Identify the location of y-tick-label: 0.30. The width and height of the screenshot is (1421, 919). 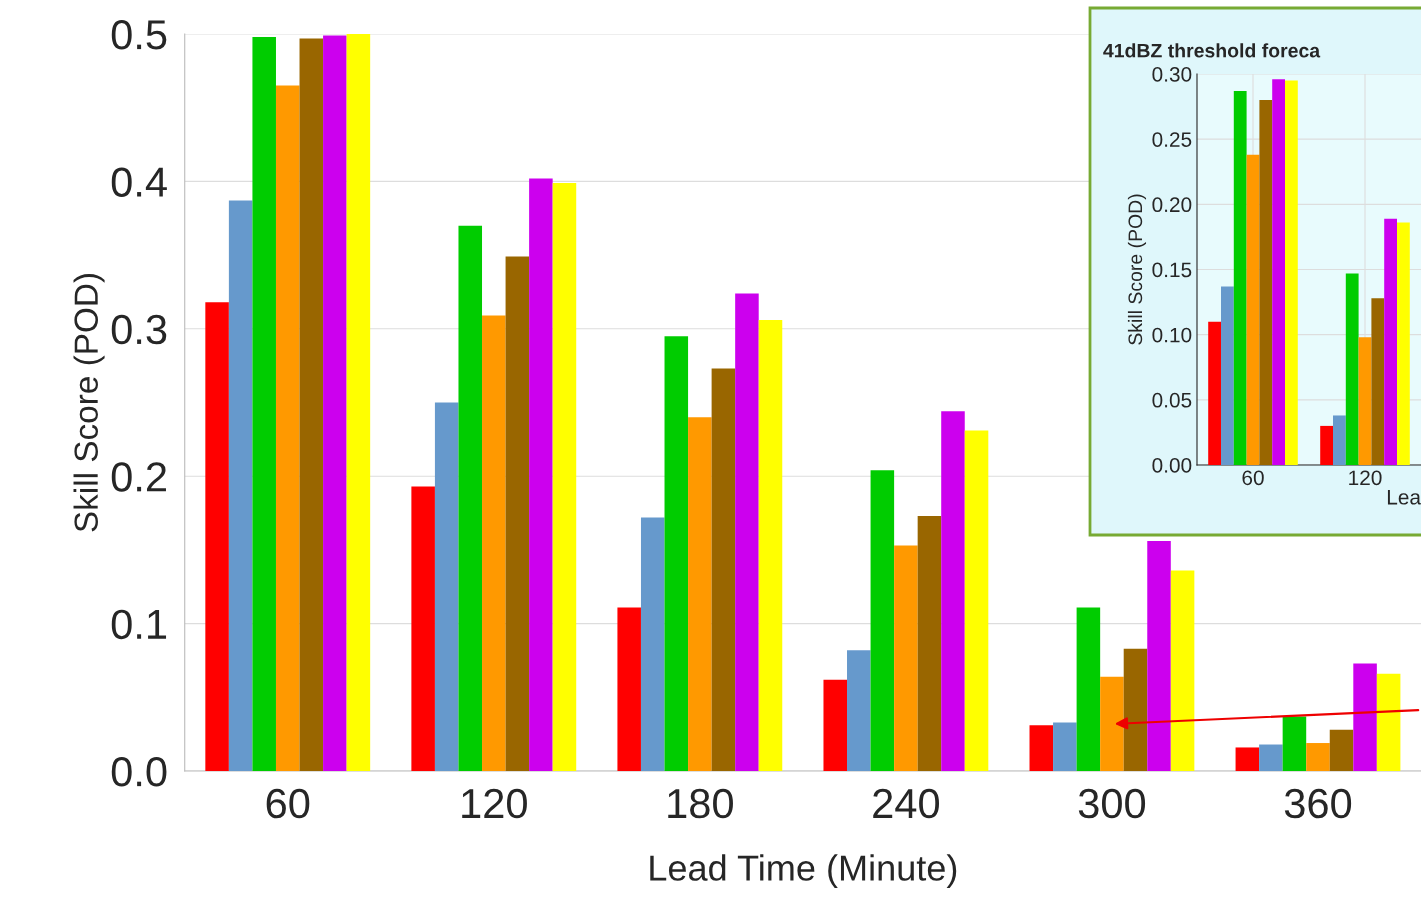
(1172, 74).